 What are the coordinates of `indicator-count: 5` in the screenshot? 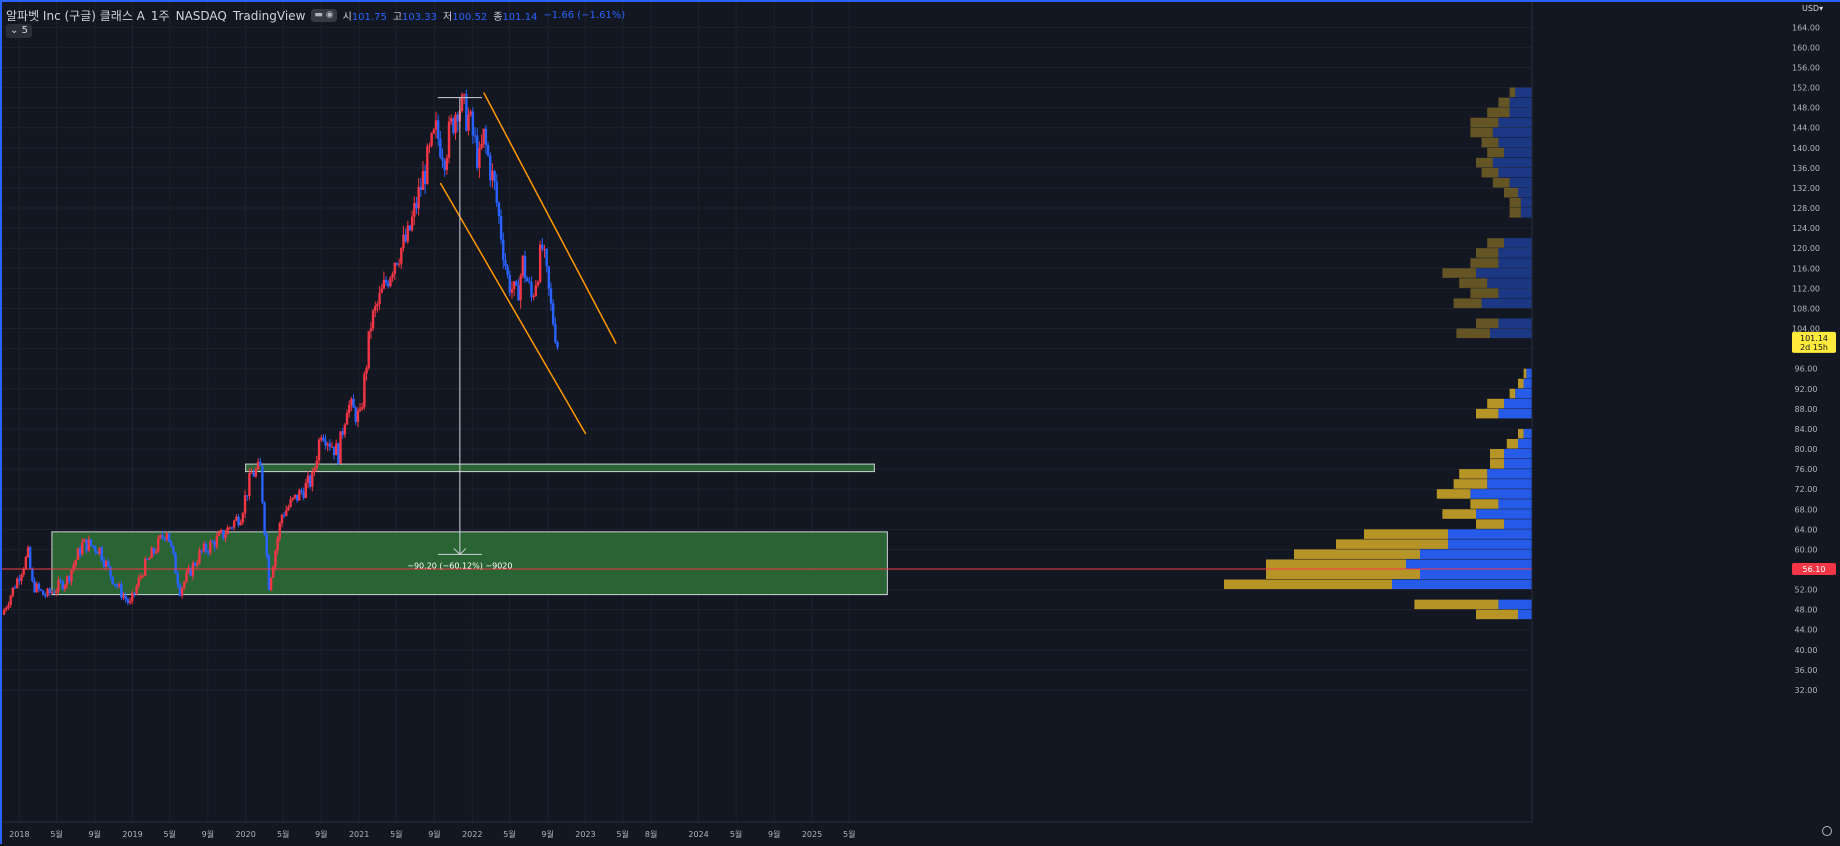 It's located at (24, 30).